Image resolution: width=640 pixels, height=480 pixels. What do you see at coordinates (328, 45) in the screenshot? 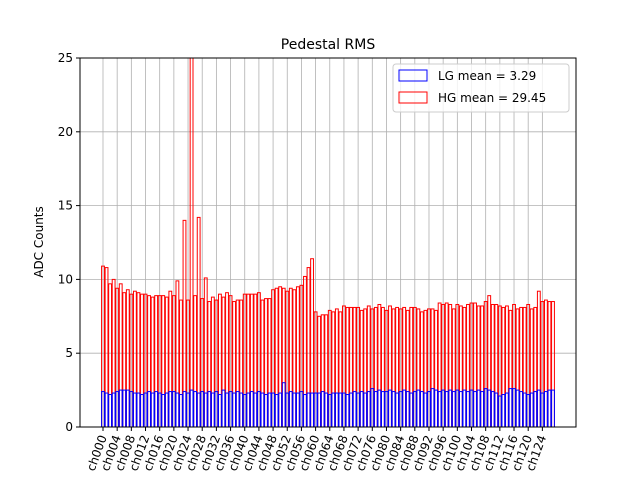
I see `chart-title: Pedestal RMS` at bounding box center [328, 45].